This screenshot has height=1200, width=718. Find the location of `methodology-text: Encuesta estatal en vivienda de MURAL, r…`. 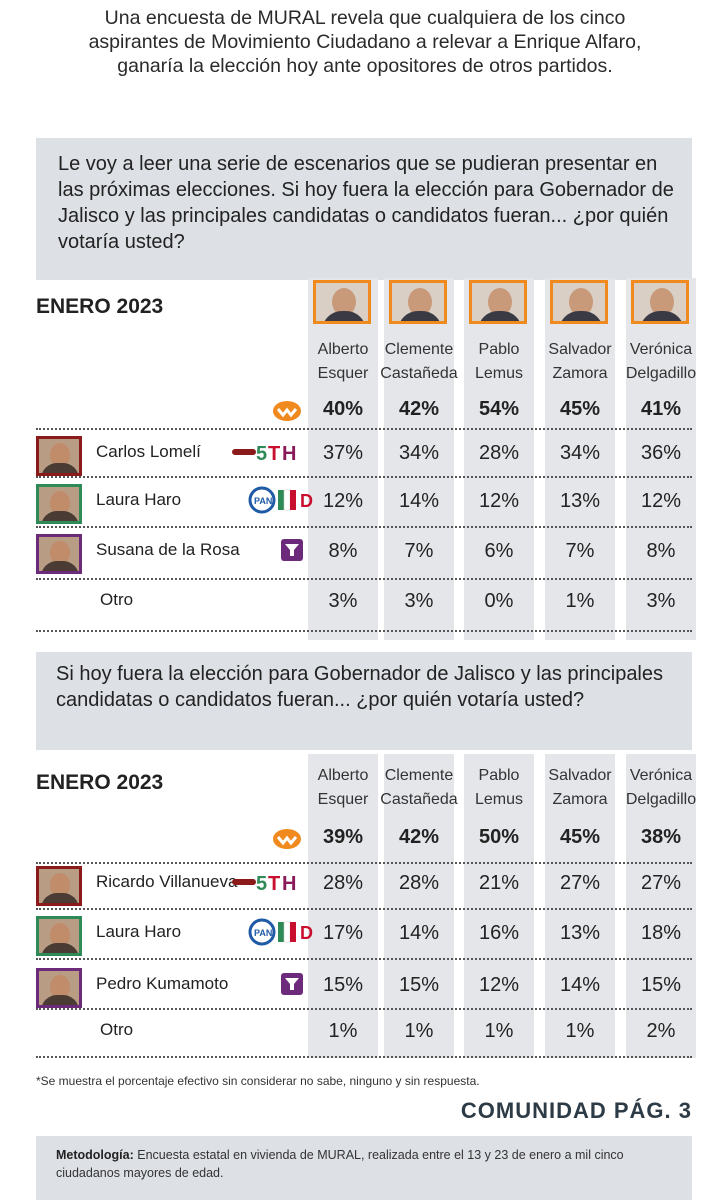

methodology-text: Encuesta estatal en vivienda de MURAL, r… is located at coordinates (340, 1164).